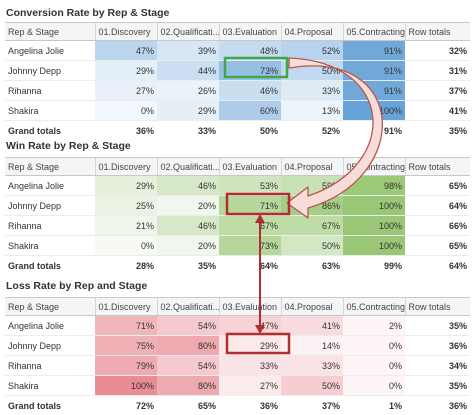 This screenshot has width=474, height=415. I want to click on value-cell: 25%, so click(126, 206).